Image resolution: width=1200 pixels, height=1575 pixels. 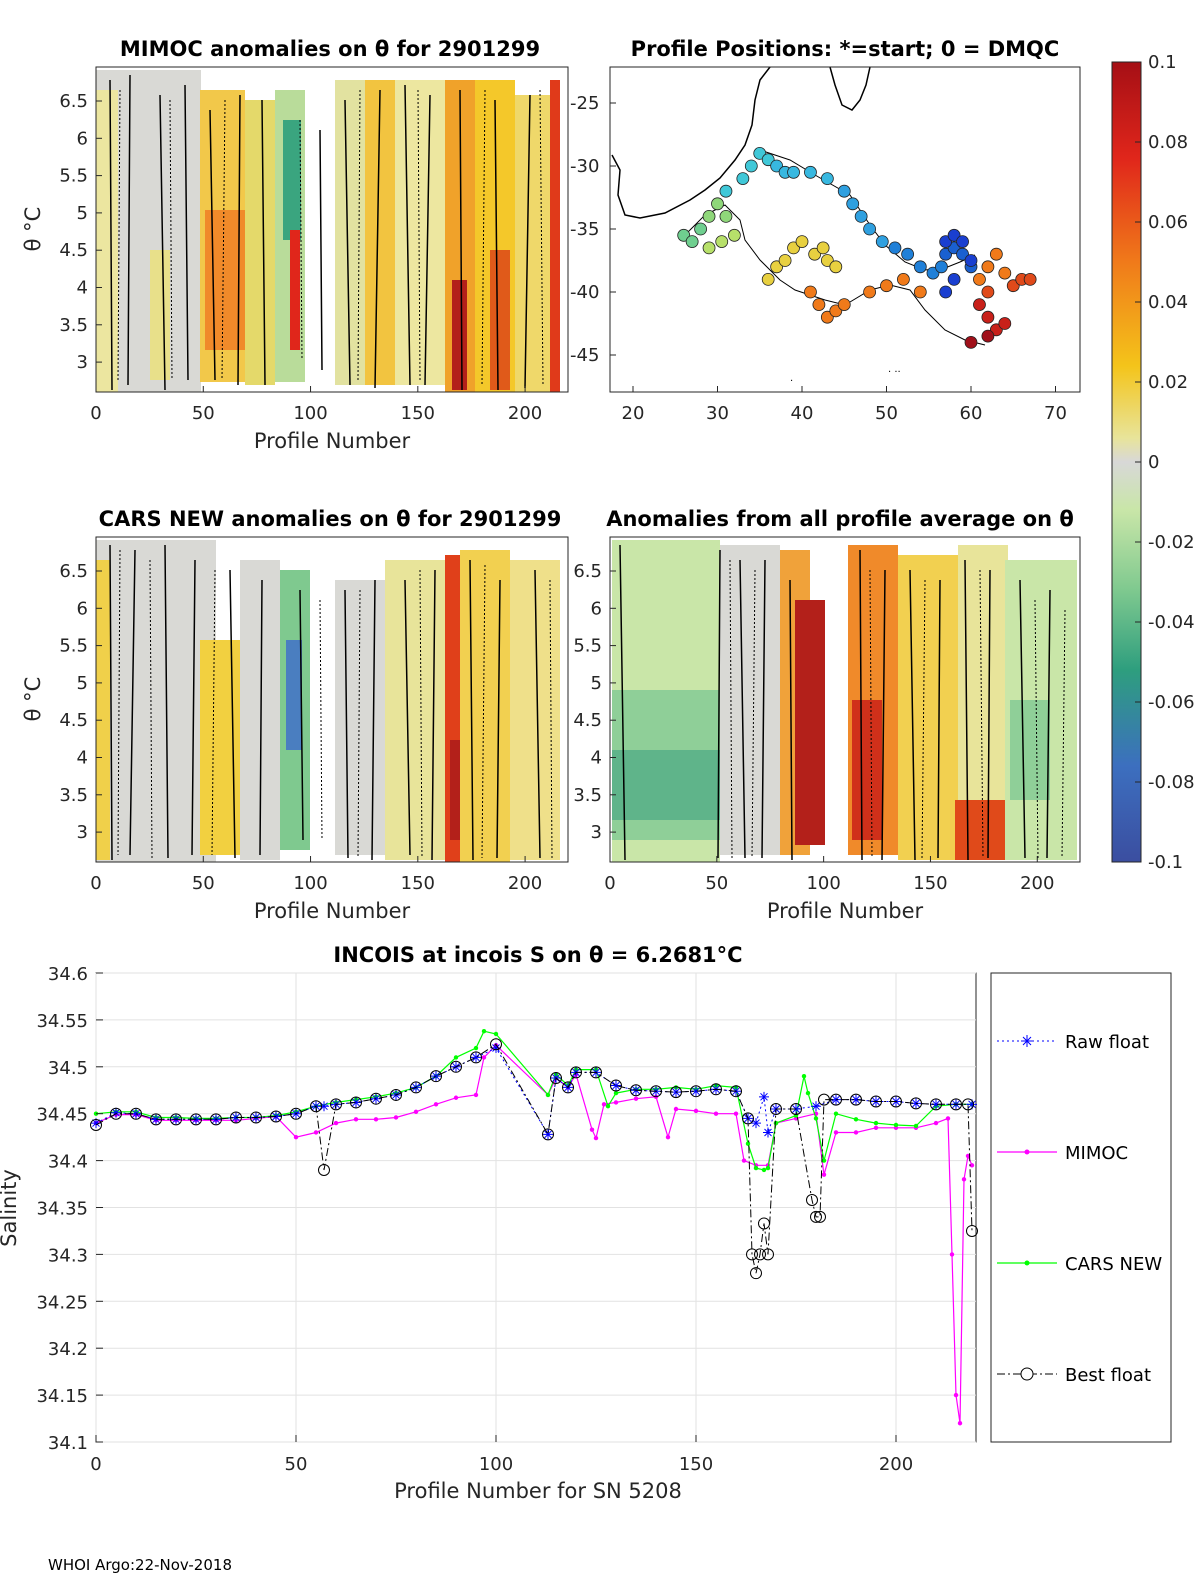 I want to click on chart-xlabel: Profile Number for SN 5208, so click(x=538, y=1491).